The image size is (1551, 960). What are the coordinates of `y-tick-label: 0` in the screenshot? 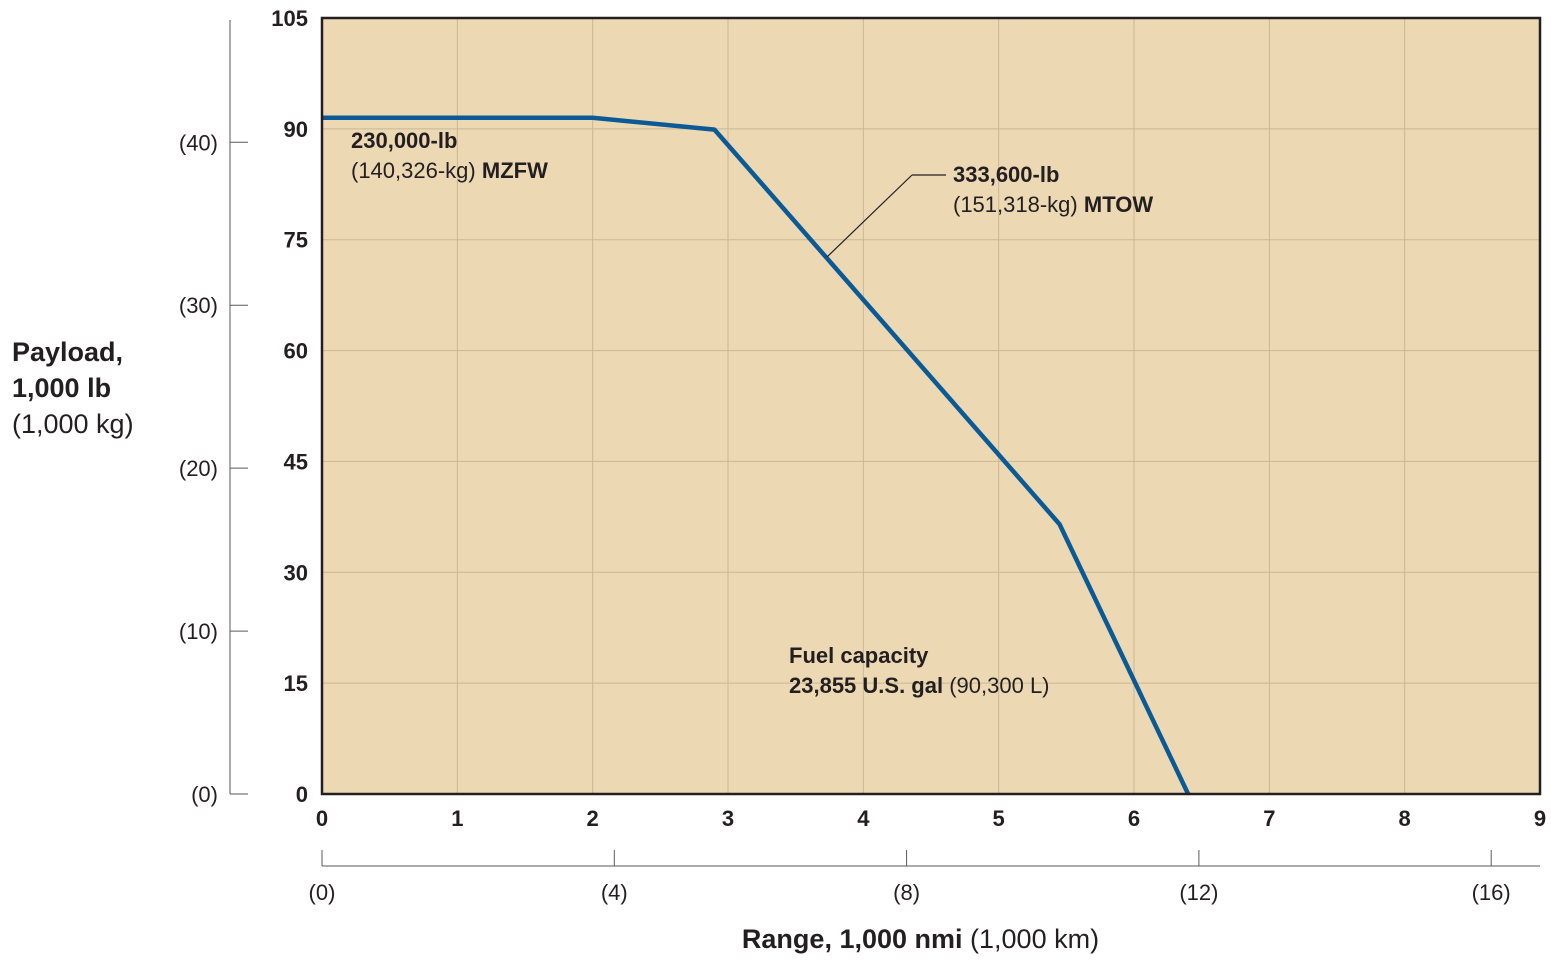 It's located at (302, 794).